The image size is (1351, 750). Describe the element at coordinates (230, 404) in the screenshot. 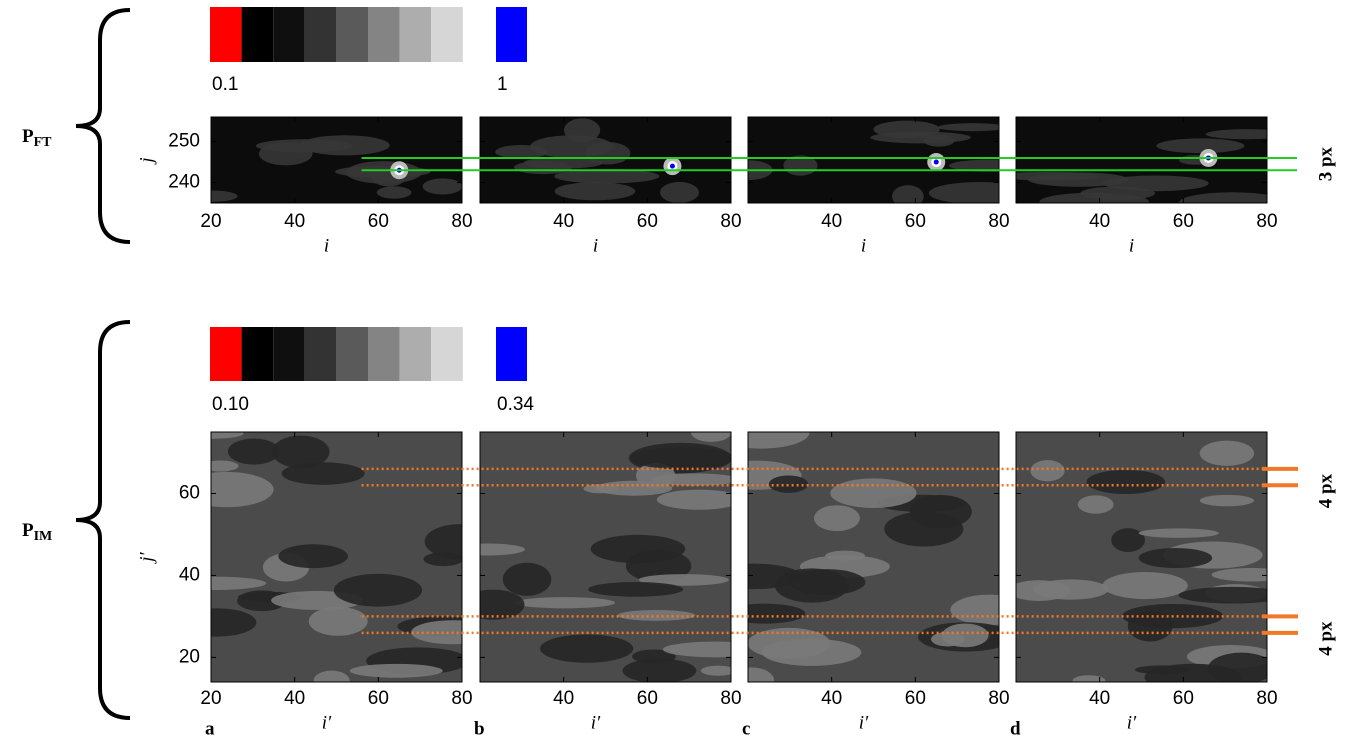

I see `colorbar-min-label: 0.10` at that location.